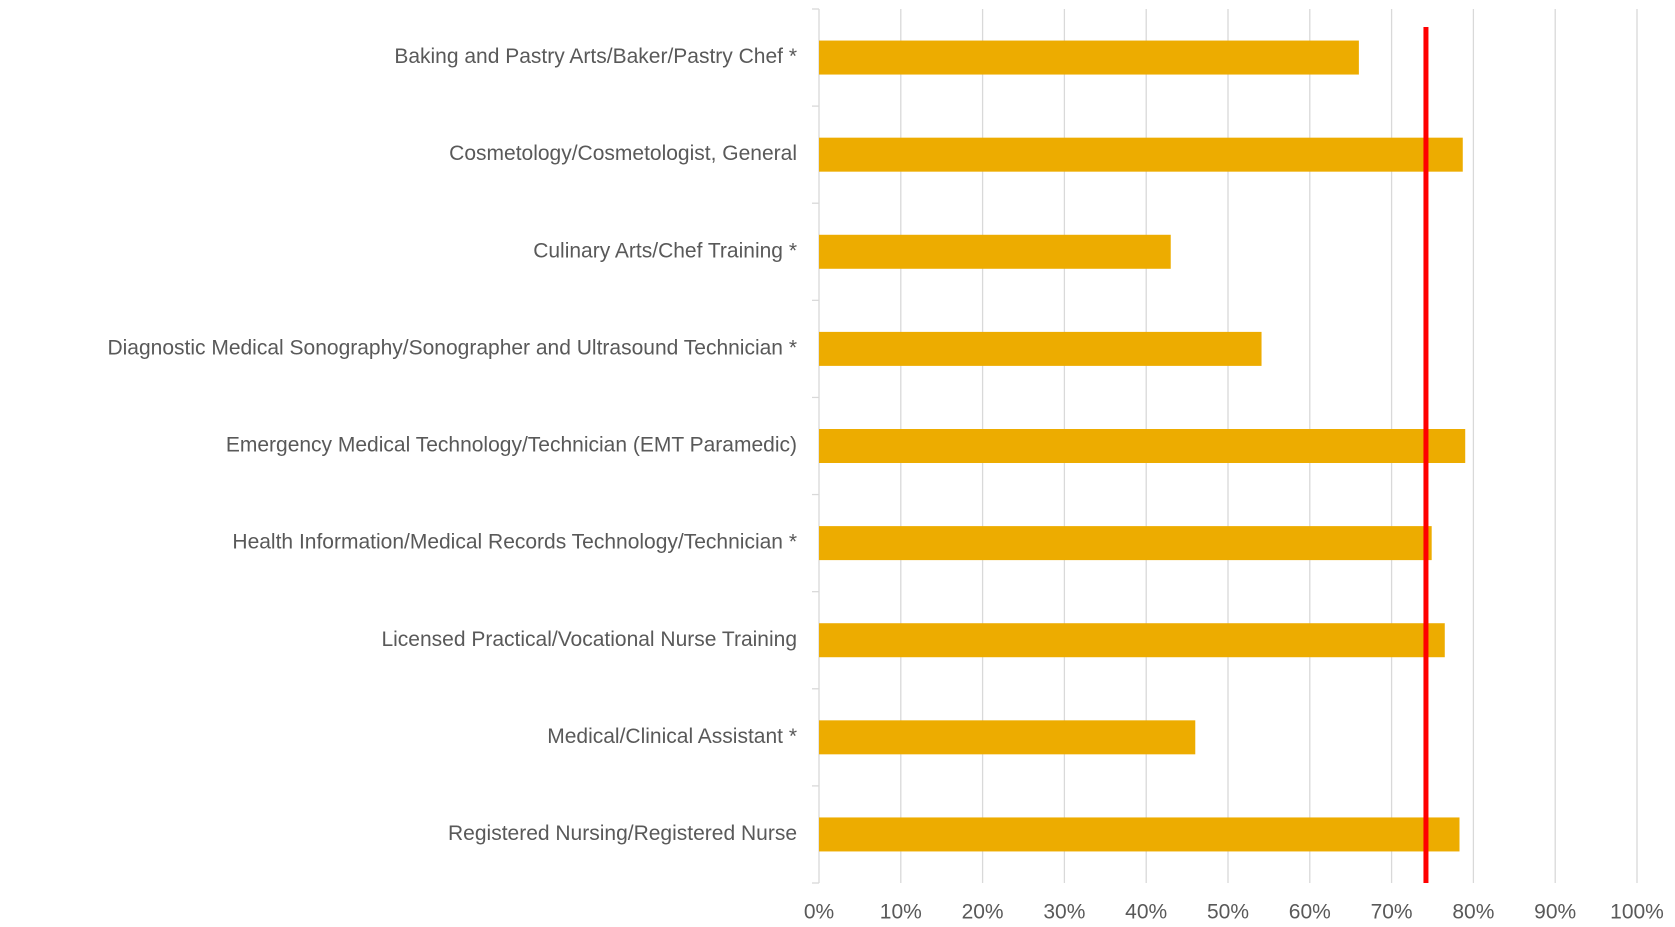  I want to click on x-tick-label: 90%, so click(1555, 912).